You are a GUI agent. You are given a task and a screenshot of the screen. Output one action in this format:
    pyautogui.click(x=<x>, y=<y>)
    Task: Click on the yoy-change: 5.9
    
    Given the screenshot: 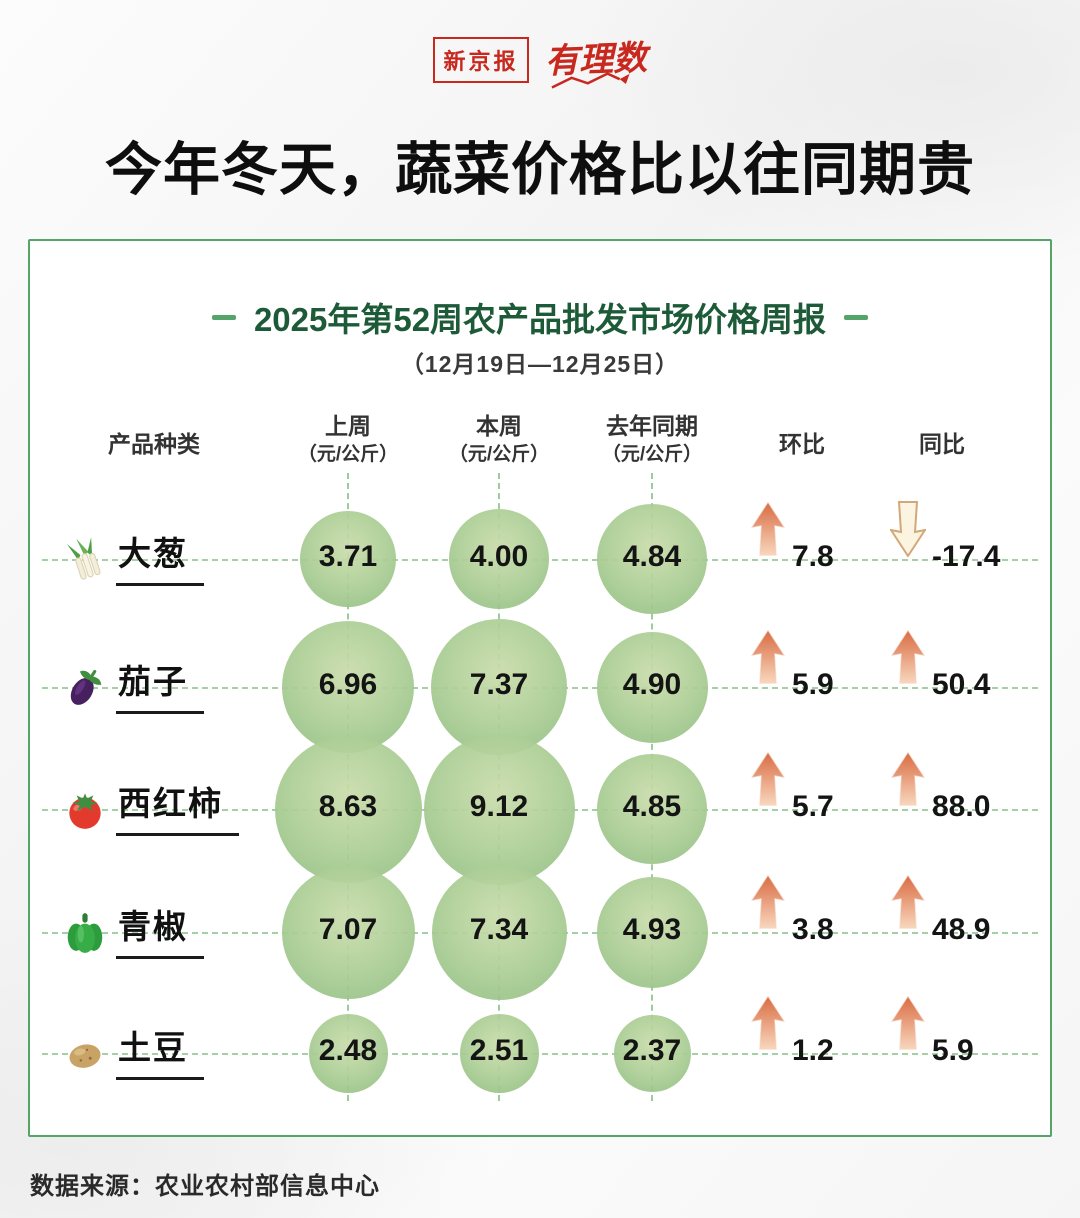 What is the action you would take?
    pyautogui.click(x=970, y=1038)
    